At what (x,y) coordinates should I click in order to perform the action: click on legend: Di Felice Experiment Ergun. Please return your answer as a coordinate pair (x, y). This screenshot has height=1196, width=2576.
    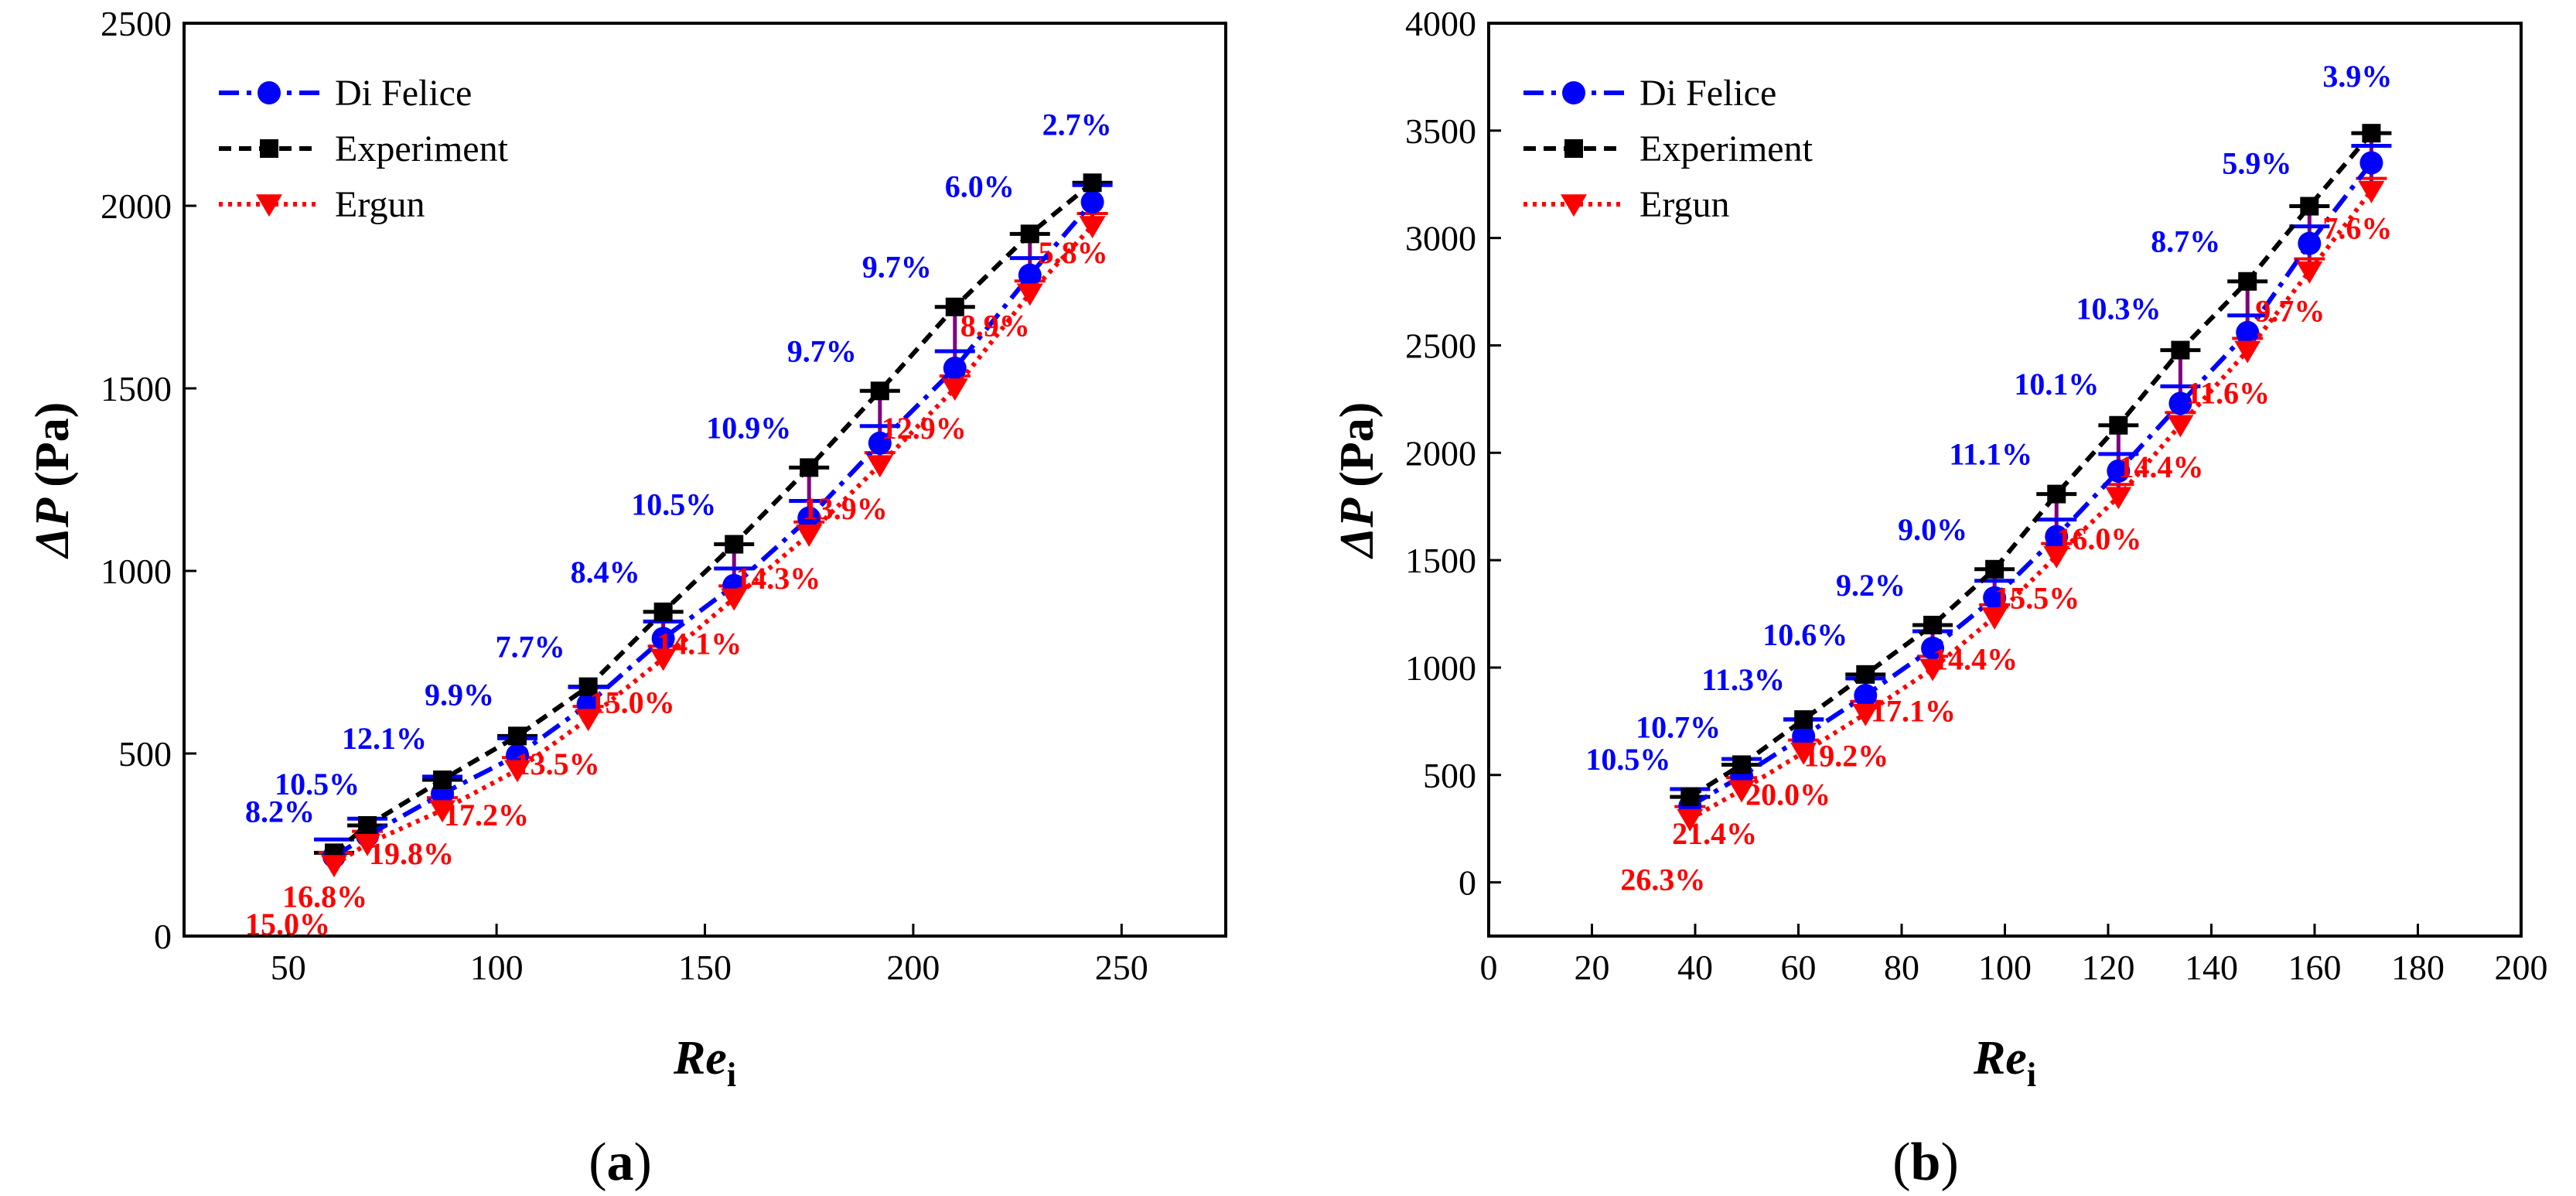
    Looking at the image, I should click on (364, 149).